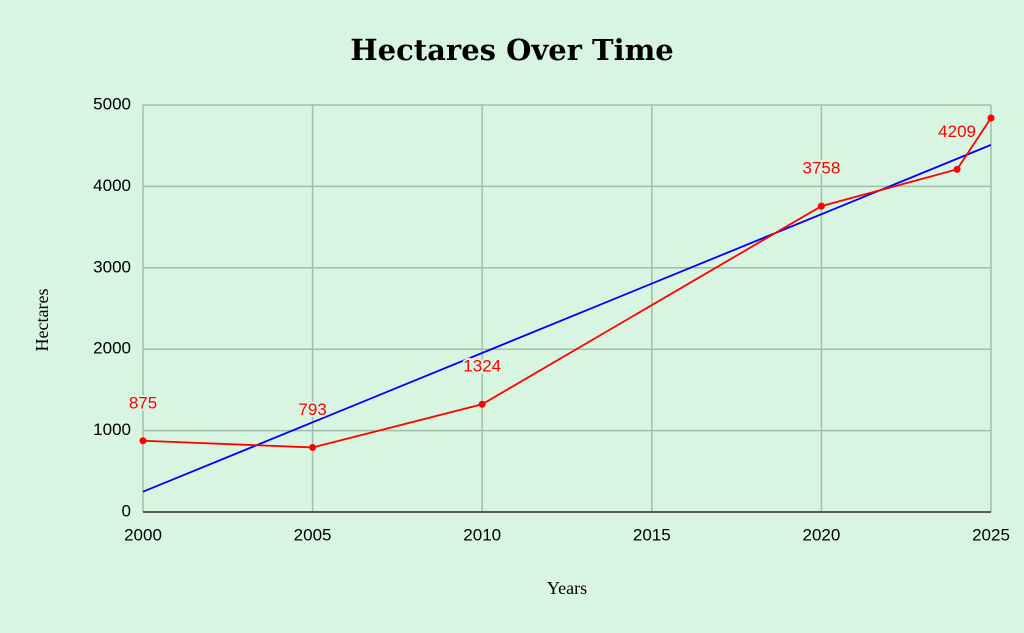  What do you see at coordinates (821, 168) in the screenshot?
I see `data-label: 3758` at bounding box center [821, 168].